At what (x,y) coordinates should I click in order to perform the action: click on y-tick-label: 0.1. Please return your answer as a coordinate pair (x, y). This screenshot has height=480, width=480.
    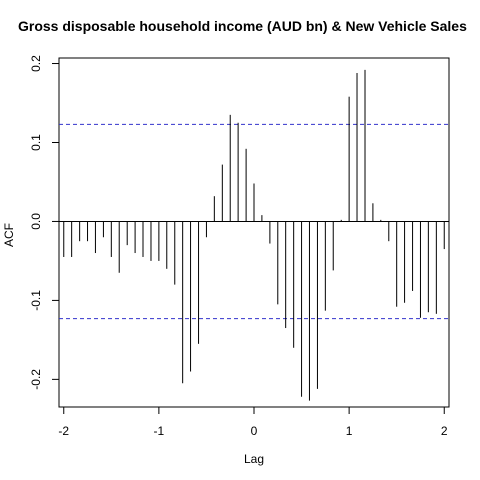
    Looking at the image, I should click on (36, 142).